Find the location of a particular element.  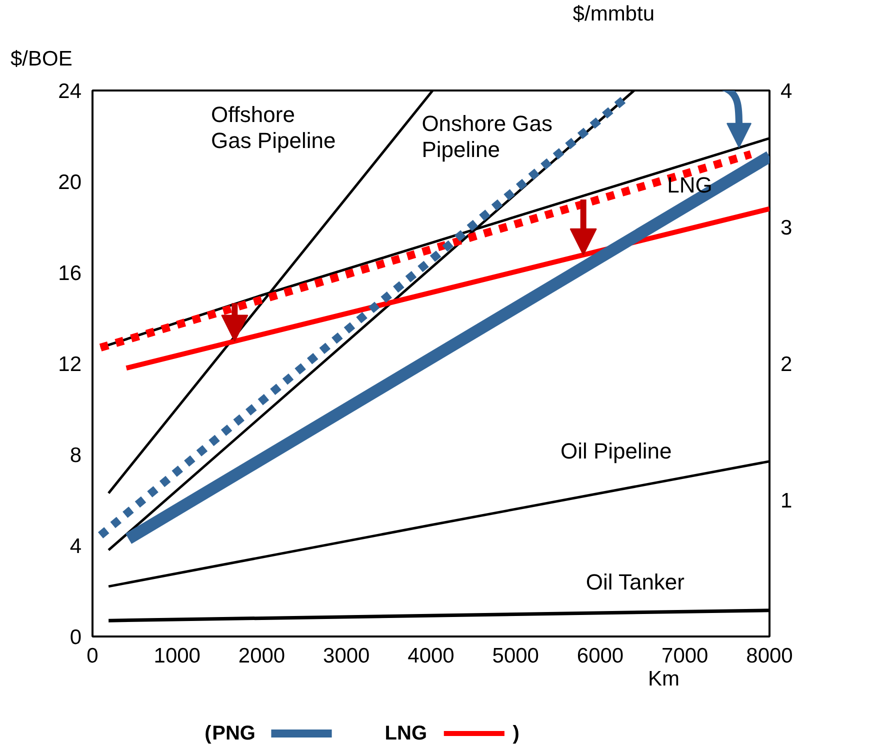

series-label: LNG is located at coordinates (689, 185).